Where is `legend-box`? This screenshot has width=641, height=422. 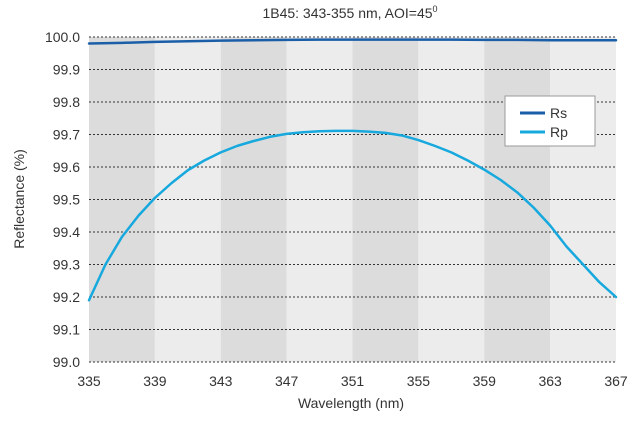 legend-box is located at coordinates (550, 121).